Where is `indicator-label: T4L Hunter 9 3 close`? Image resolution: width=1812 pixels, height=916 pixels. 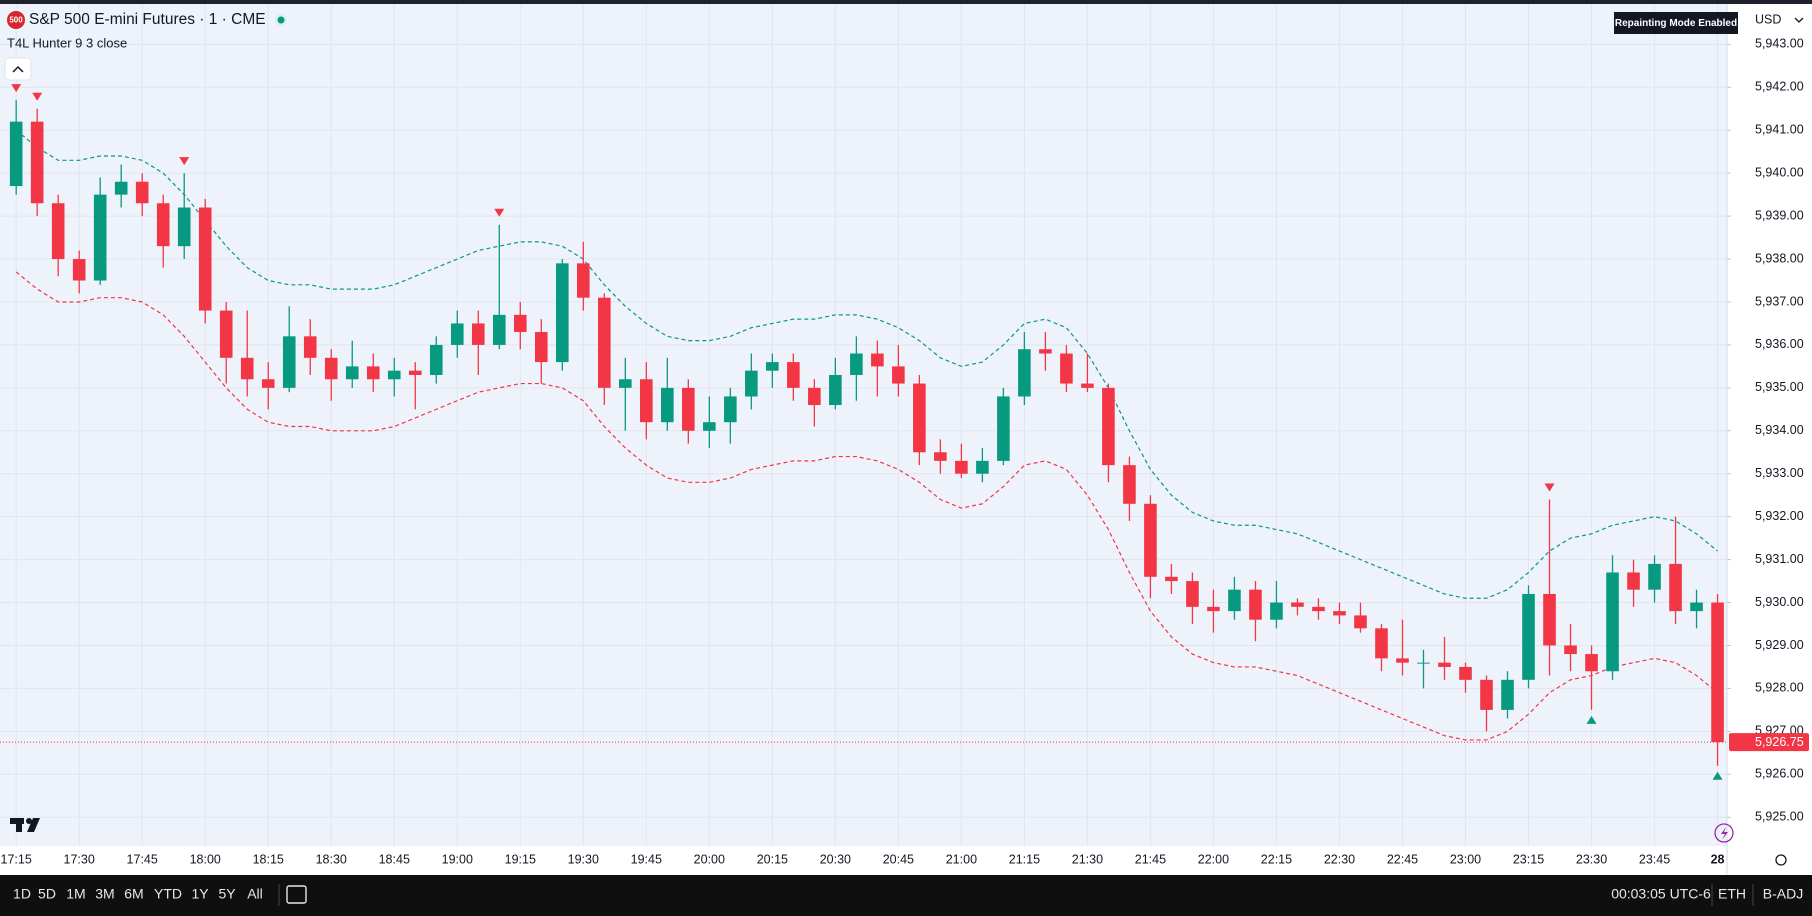 indicator-label: T4L Hunter 9 3 close is located at coordinates (67, 42).